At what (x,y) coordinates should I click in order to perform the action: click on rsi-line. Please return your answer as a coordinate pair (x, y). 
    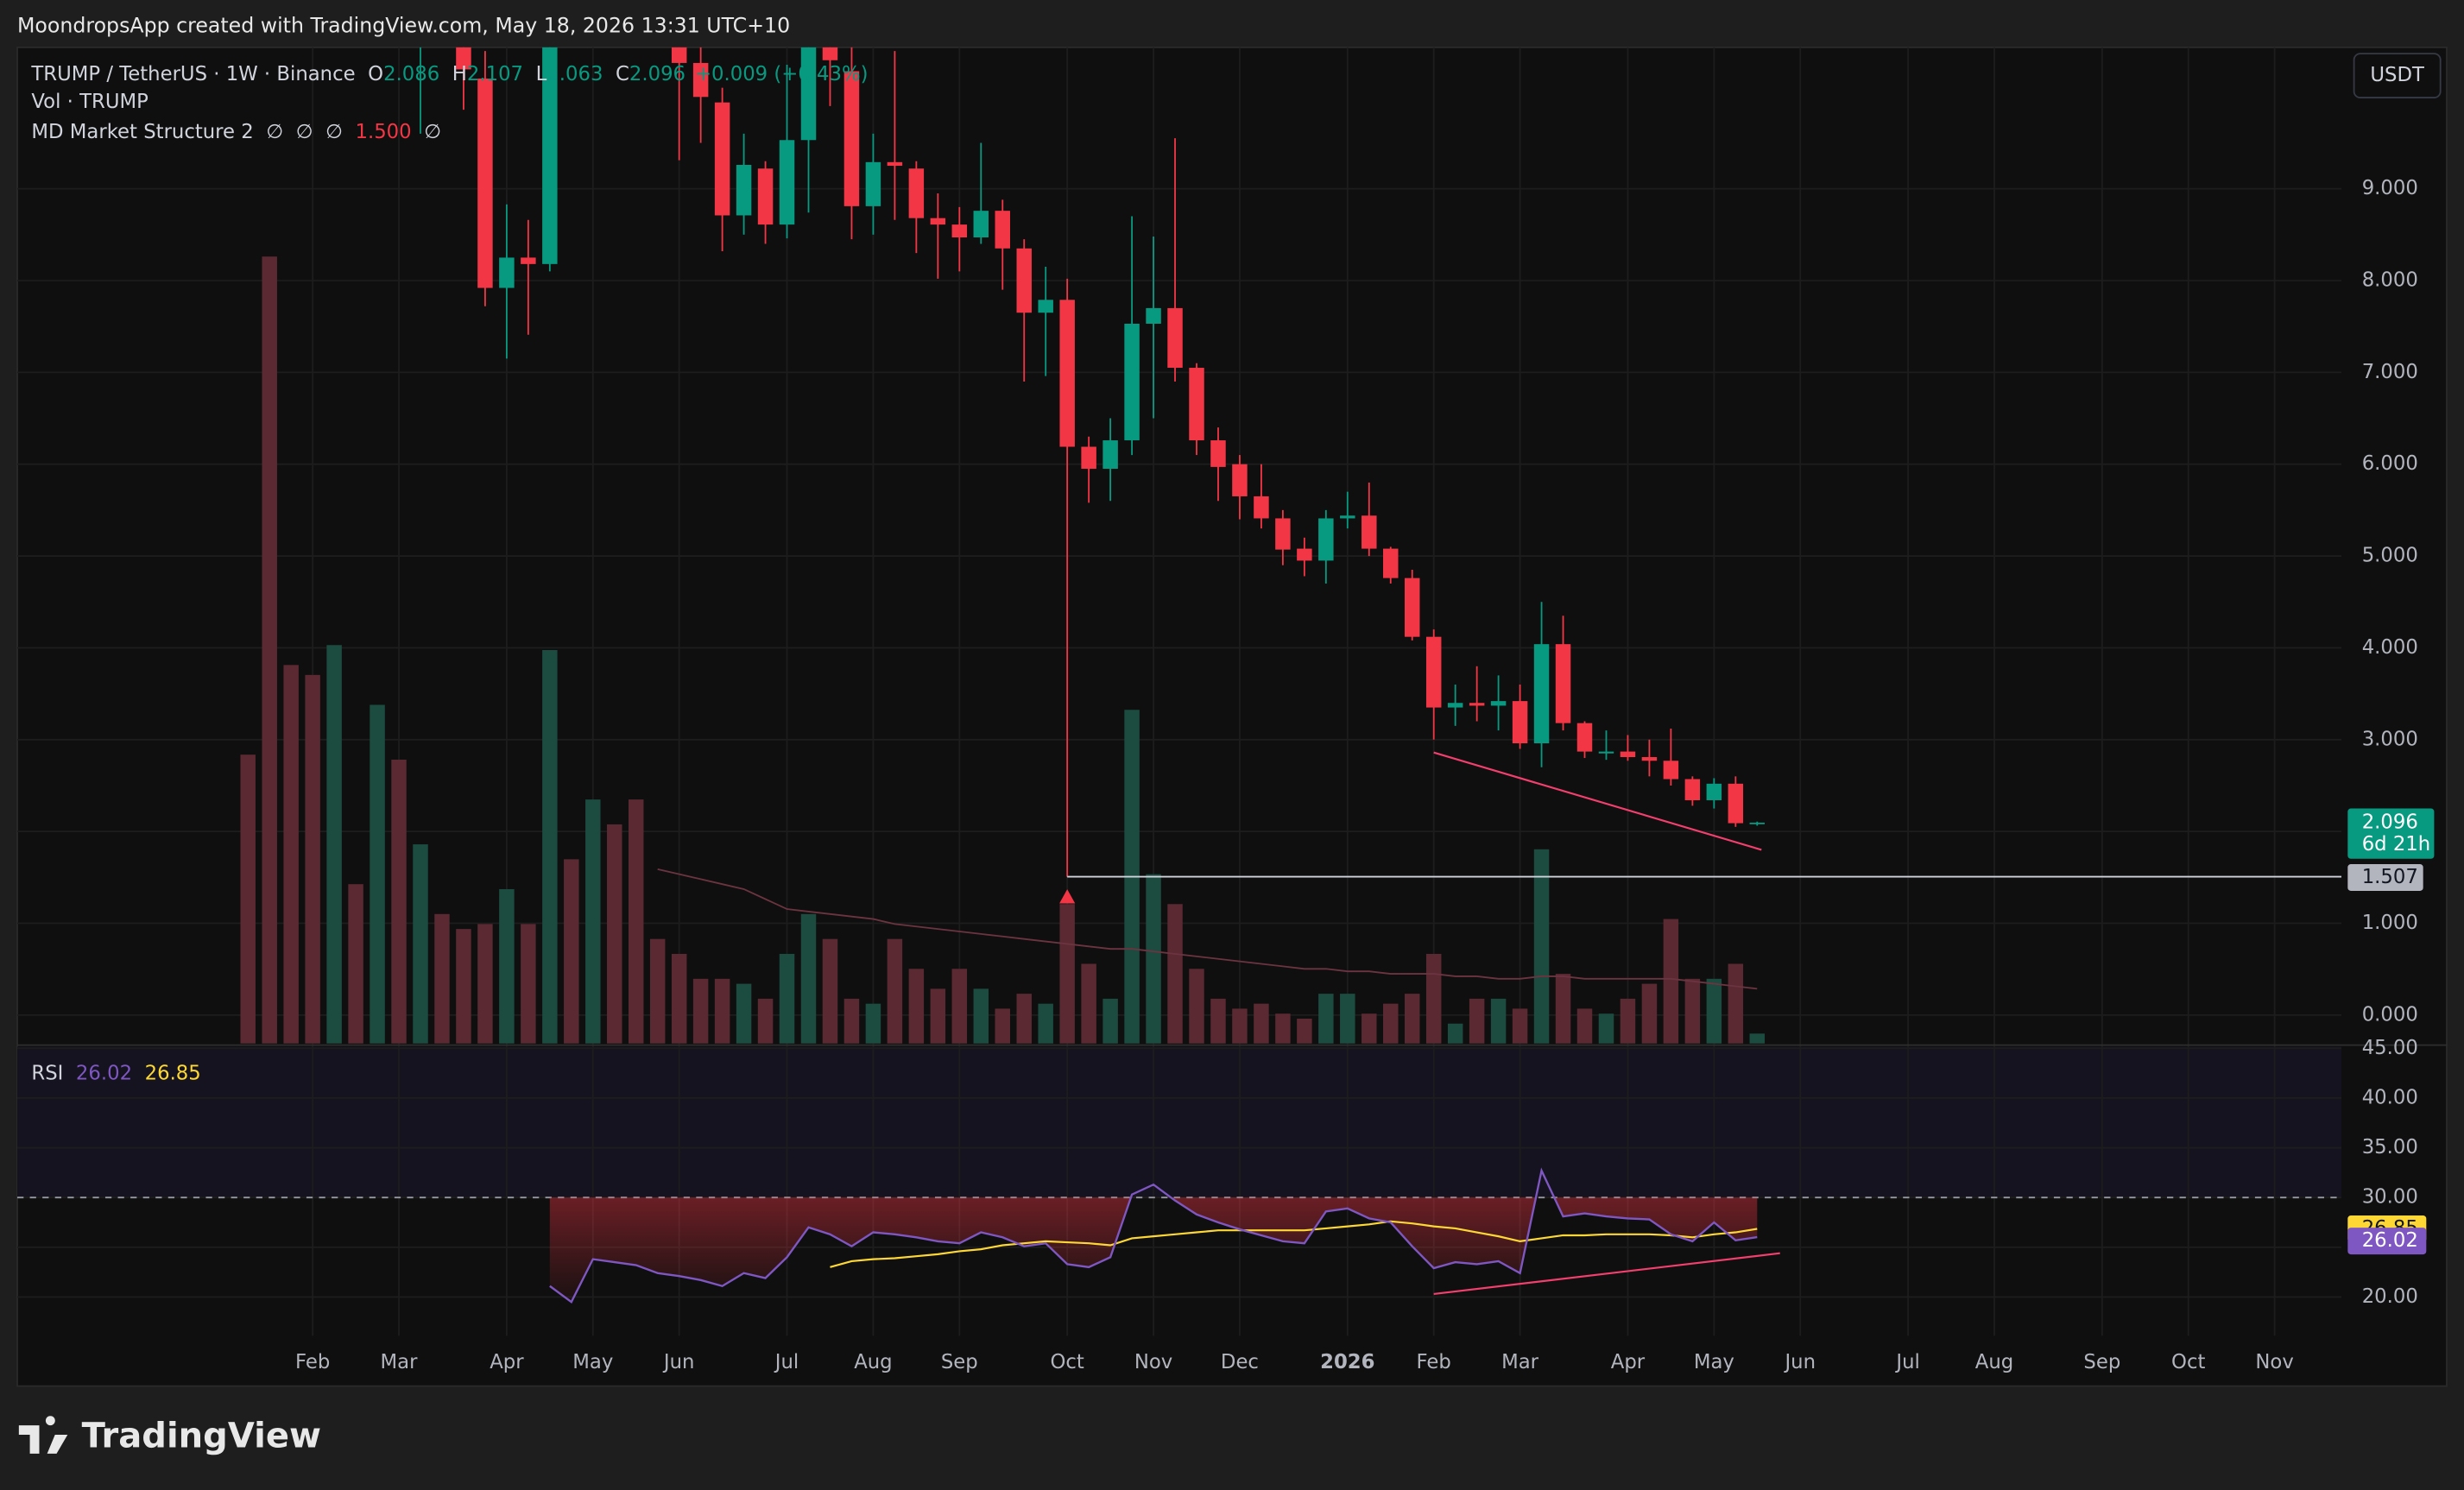
    Looking at the image, I should click on (1153, 1235).